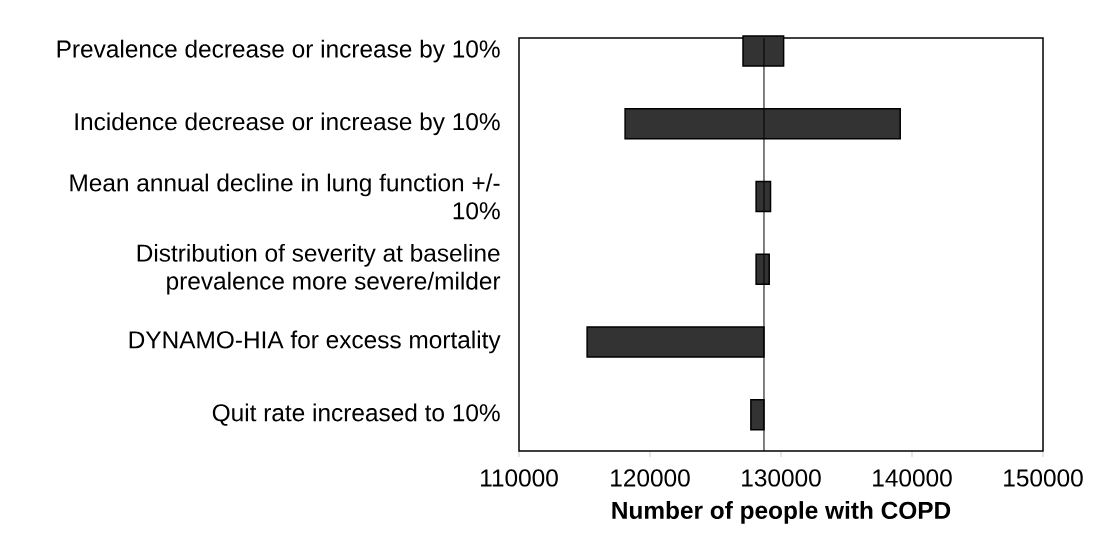 This screenshot has height=533, width=1095. What do you see at coordinates (319, 269) in the screenshot?
I see `y-tick-label: Distribution of severity at baseline prevalence more severe/milder` at bounding box center [319, 269].